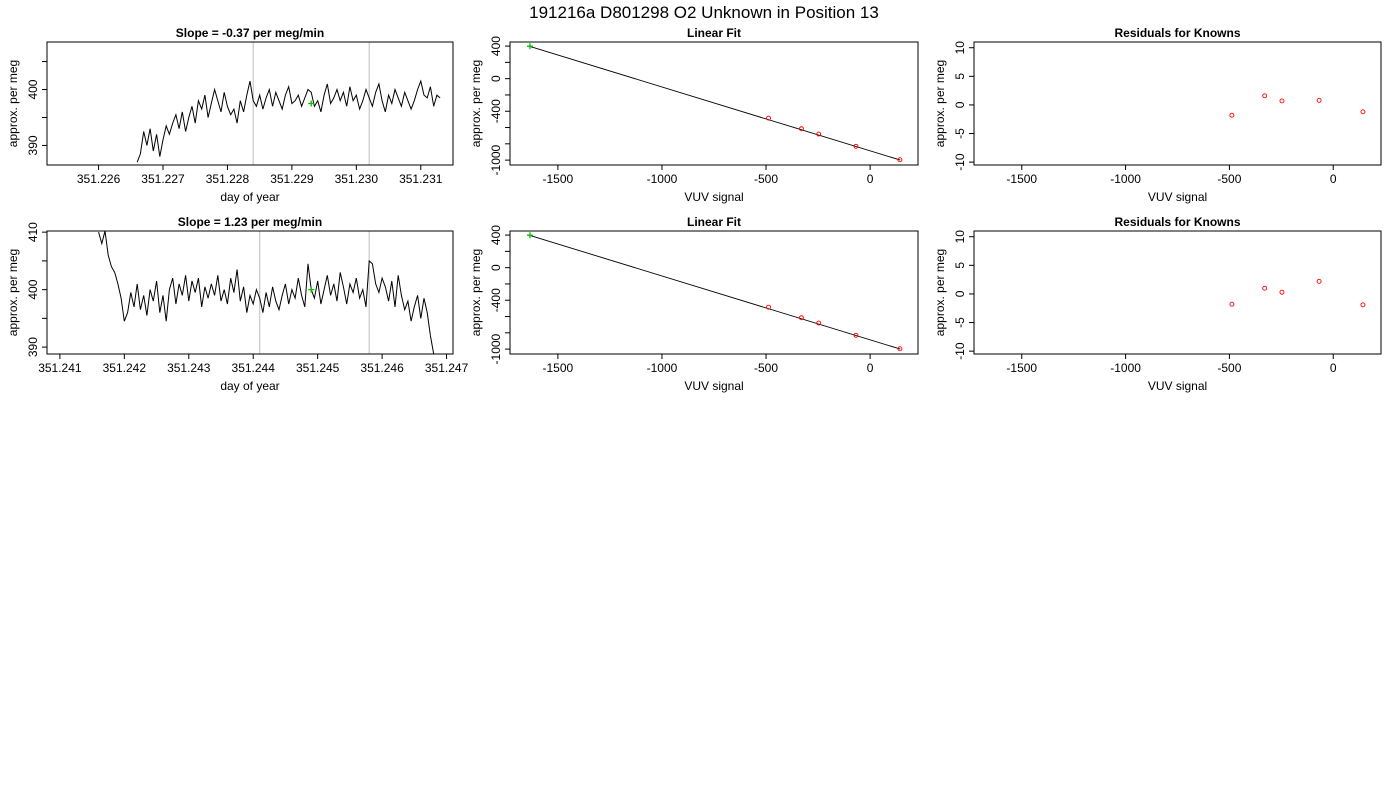 The image size is (1400, 800). What do you see at coordinates (189, 368) in the screenshot?
I see `x-tick-label: 351.243` at bounding box center [189, 368].